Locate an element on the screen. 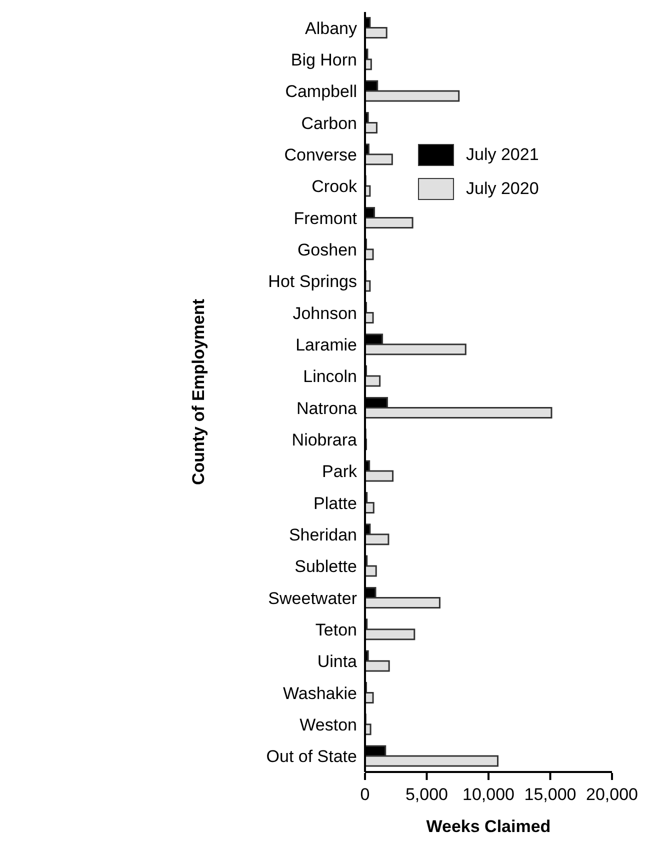 This screenshot has width=657, height=857. y-tick-label: Uinta is located at coordinates (337, 662).